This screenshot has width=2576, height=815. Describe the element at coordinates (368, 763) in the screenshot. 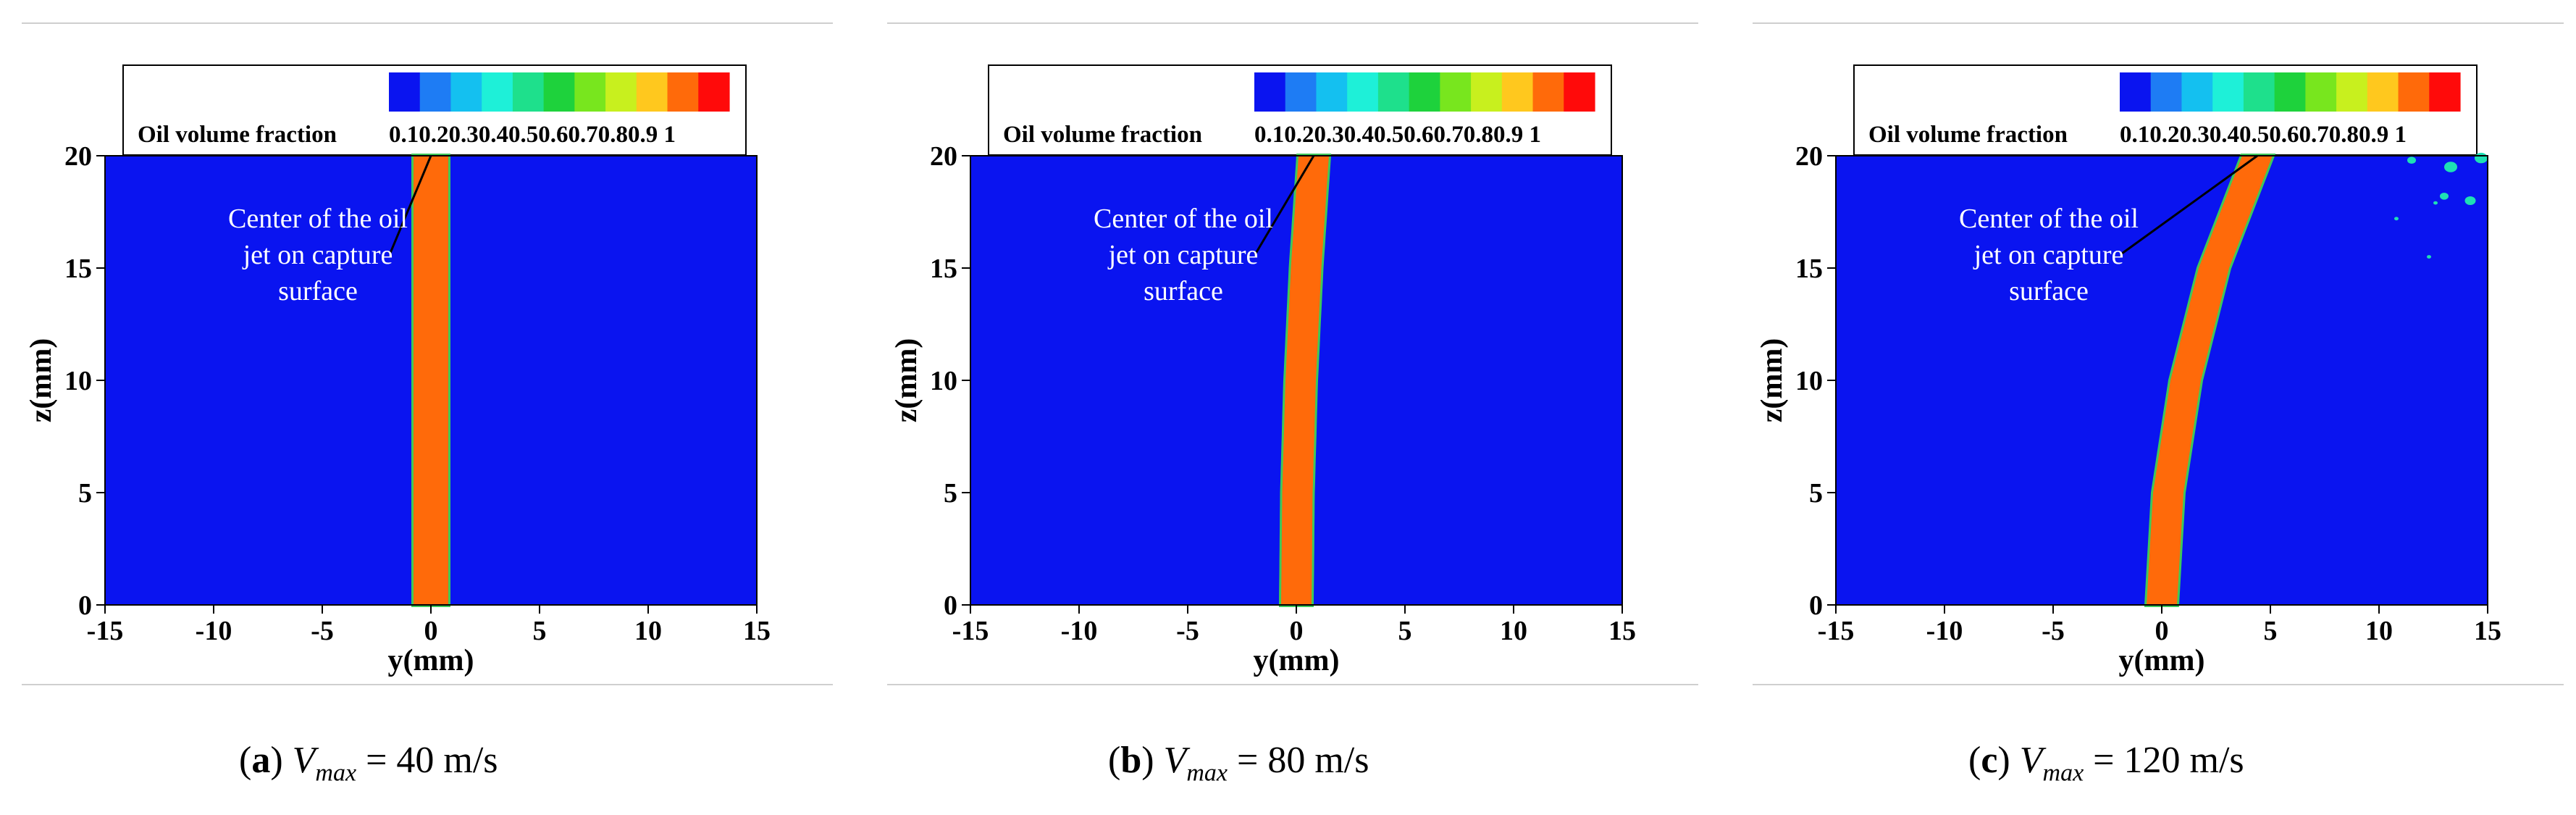

I see `caption-a: (a) Vmax = 40 m/s` at that location.